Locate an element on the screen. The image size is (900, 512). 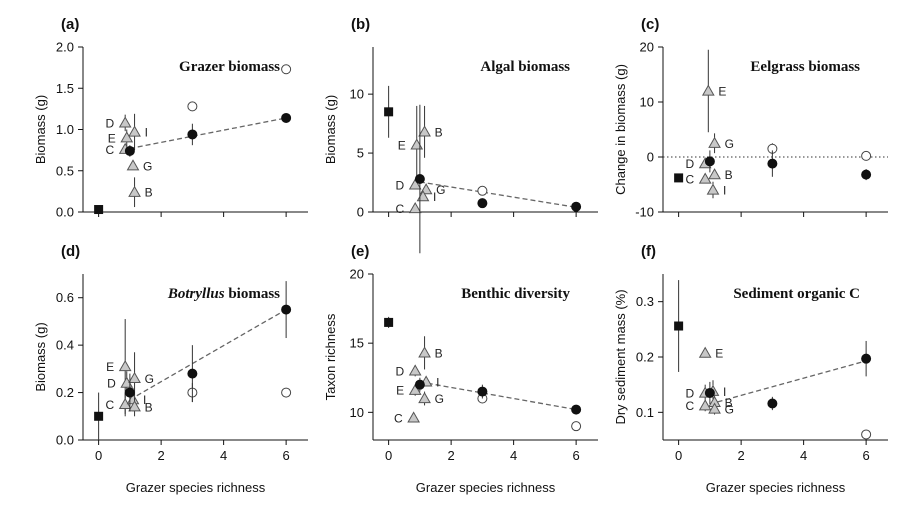
panel-letter: (c) is located at coordinates (650, 24).